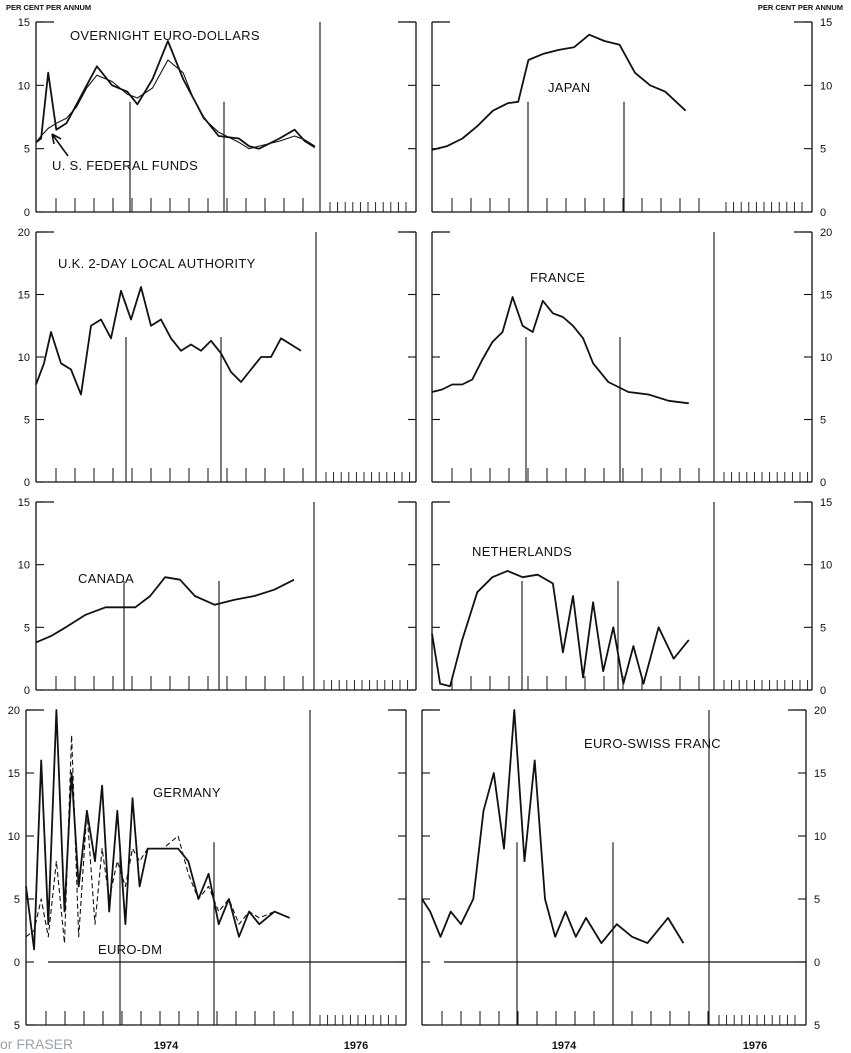  What do you see at coordinates (166, 1046) in the screenshot?
I see `x-label-1974-left: 1974` at bounding box center [166, 1046].